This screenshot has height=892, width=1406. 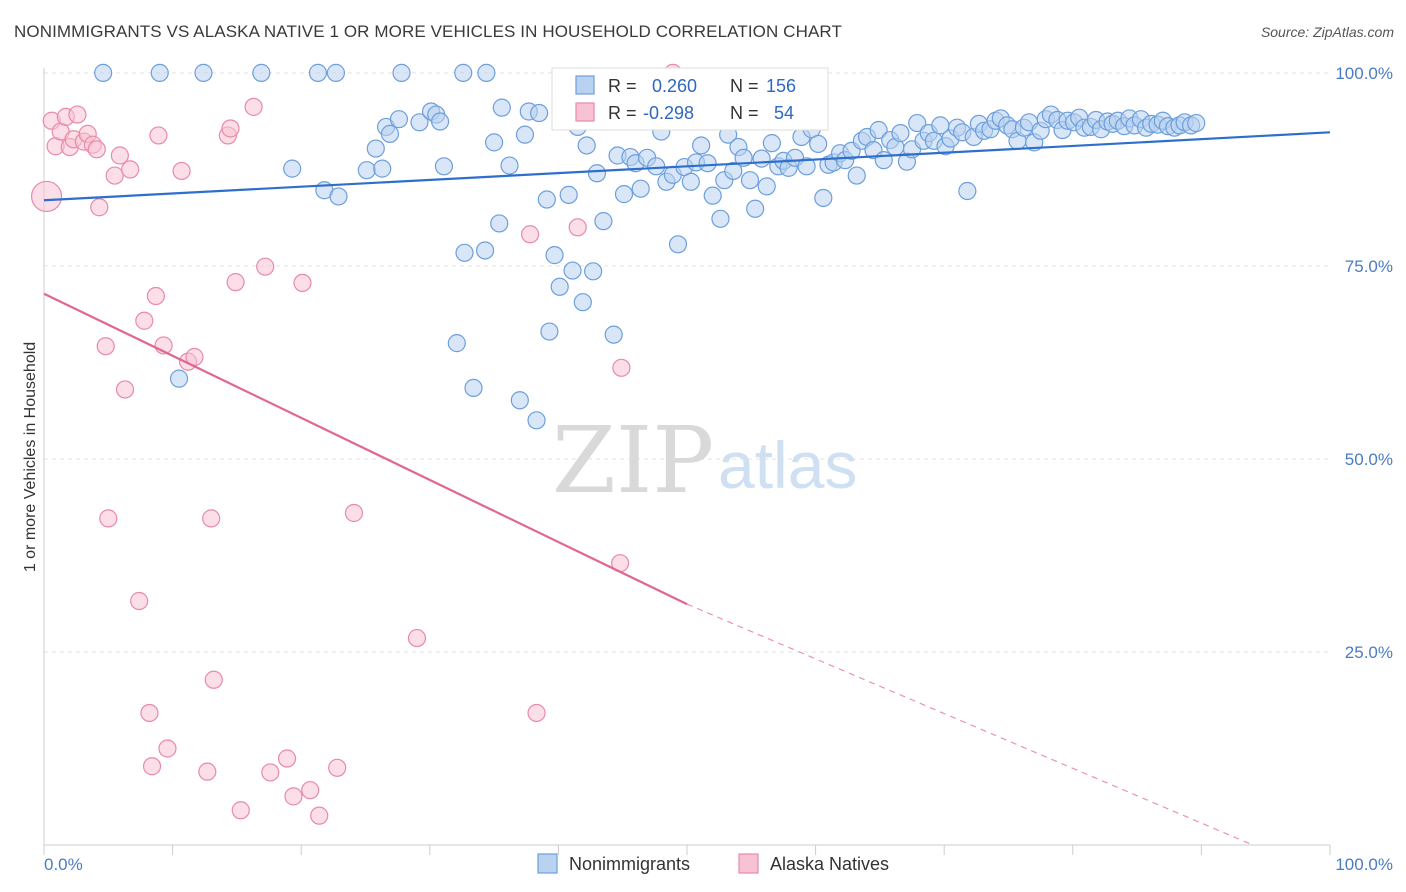 I want to click on bottom-legend-label: Alaska Natives, so click(x=829, y=864).